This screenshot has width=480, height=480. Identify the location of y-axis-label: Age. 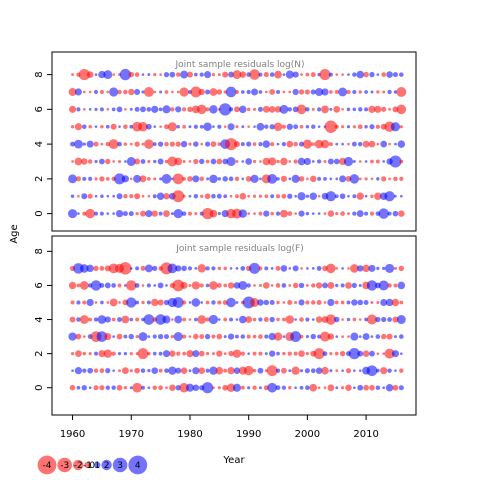
(14, 233).